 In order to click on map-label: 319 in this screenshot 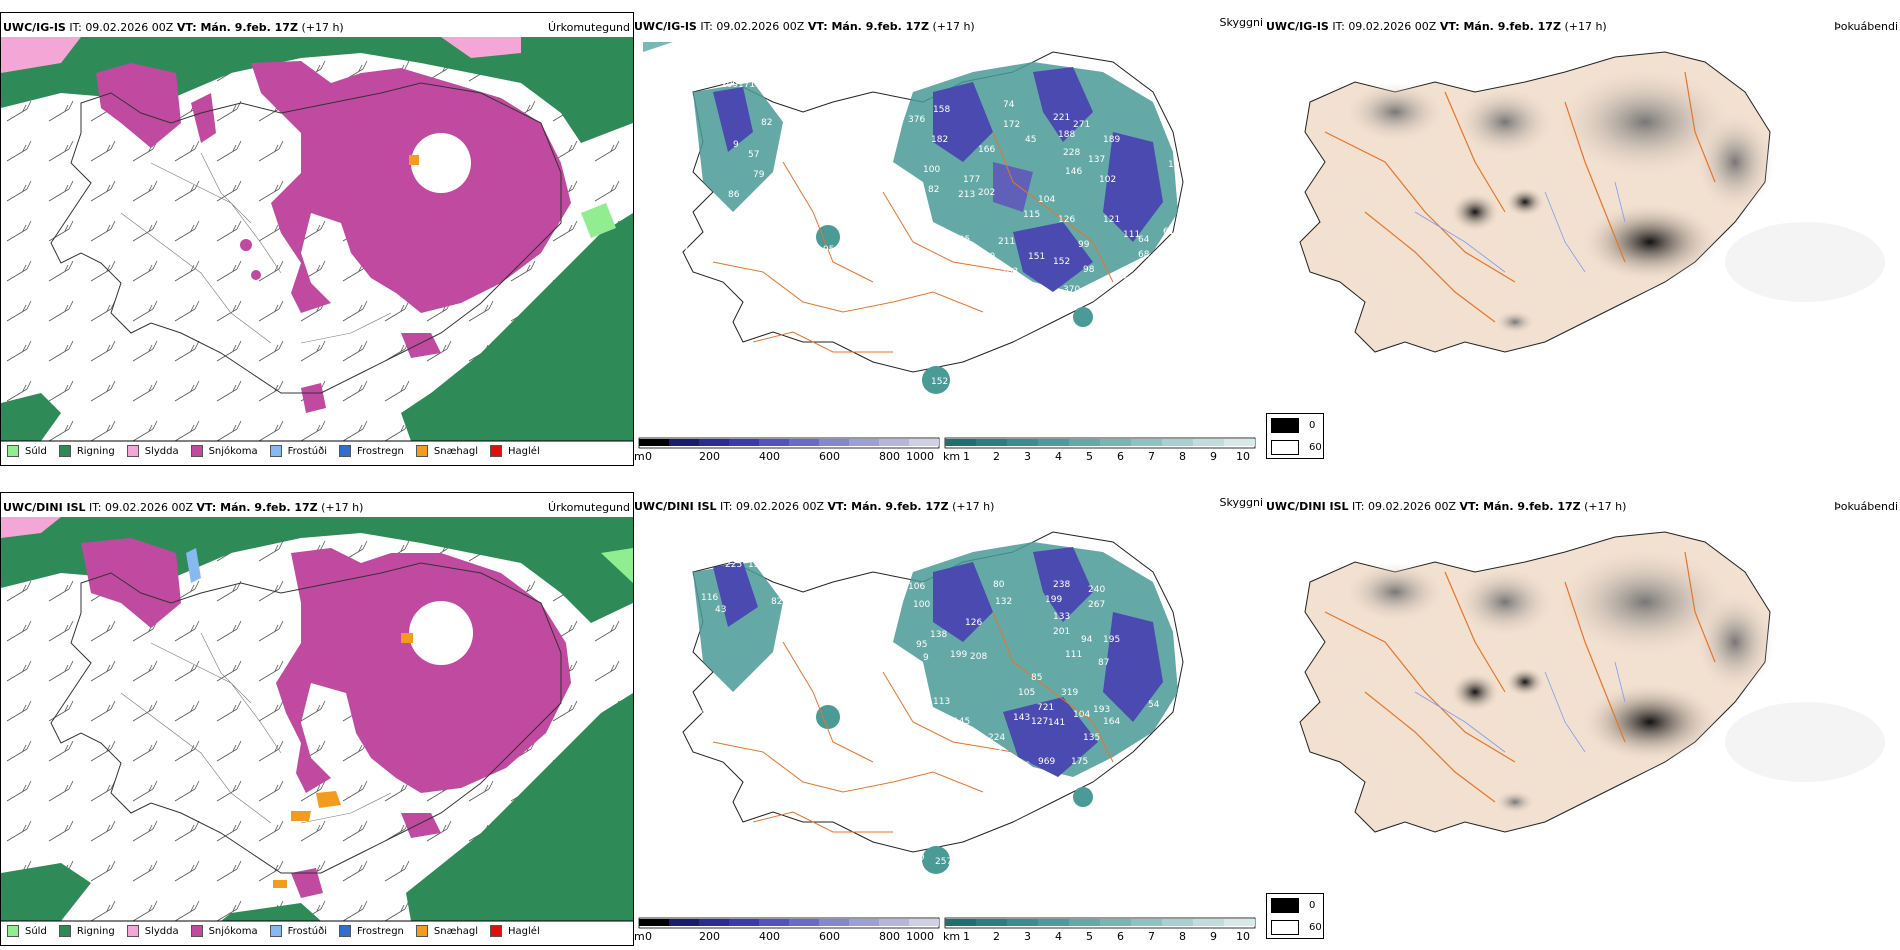, I will do `click(1069, 693)`.